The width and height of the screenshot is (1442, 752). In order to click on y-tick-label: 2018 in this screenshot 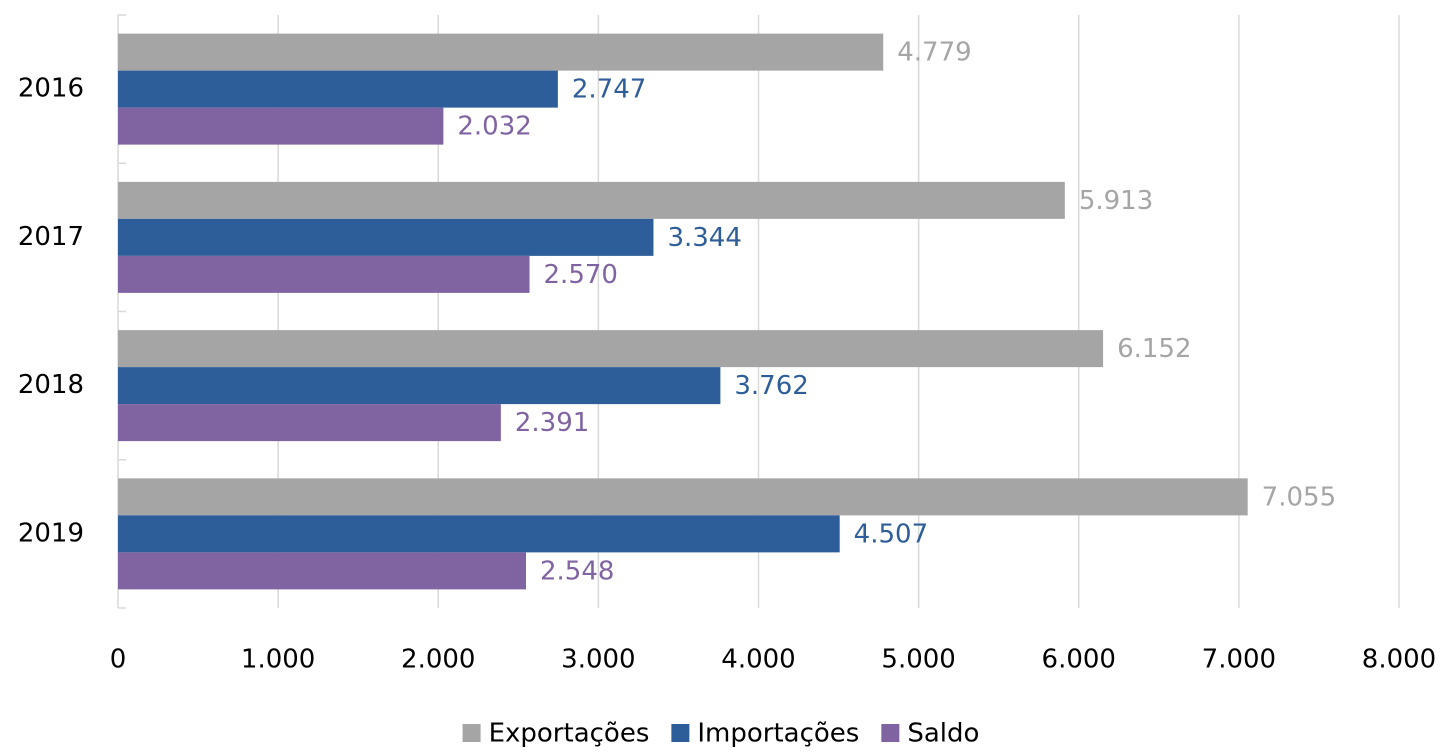, I will do `click(51, 385)`.